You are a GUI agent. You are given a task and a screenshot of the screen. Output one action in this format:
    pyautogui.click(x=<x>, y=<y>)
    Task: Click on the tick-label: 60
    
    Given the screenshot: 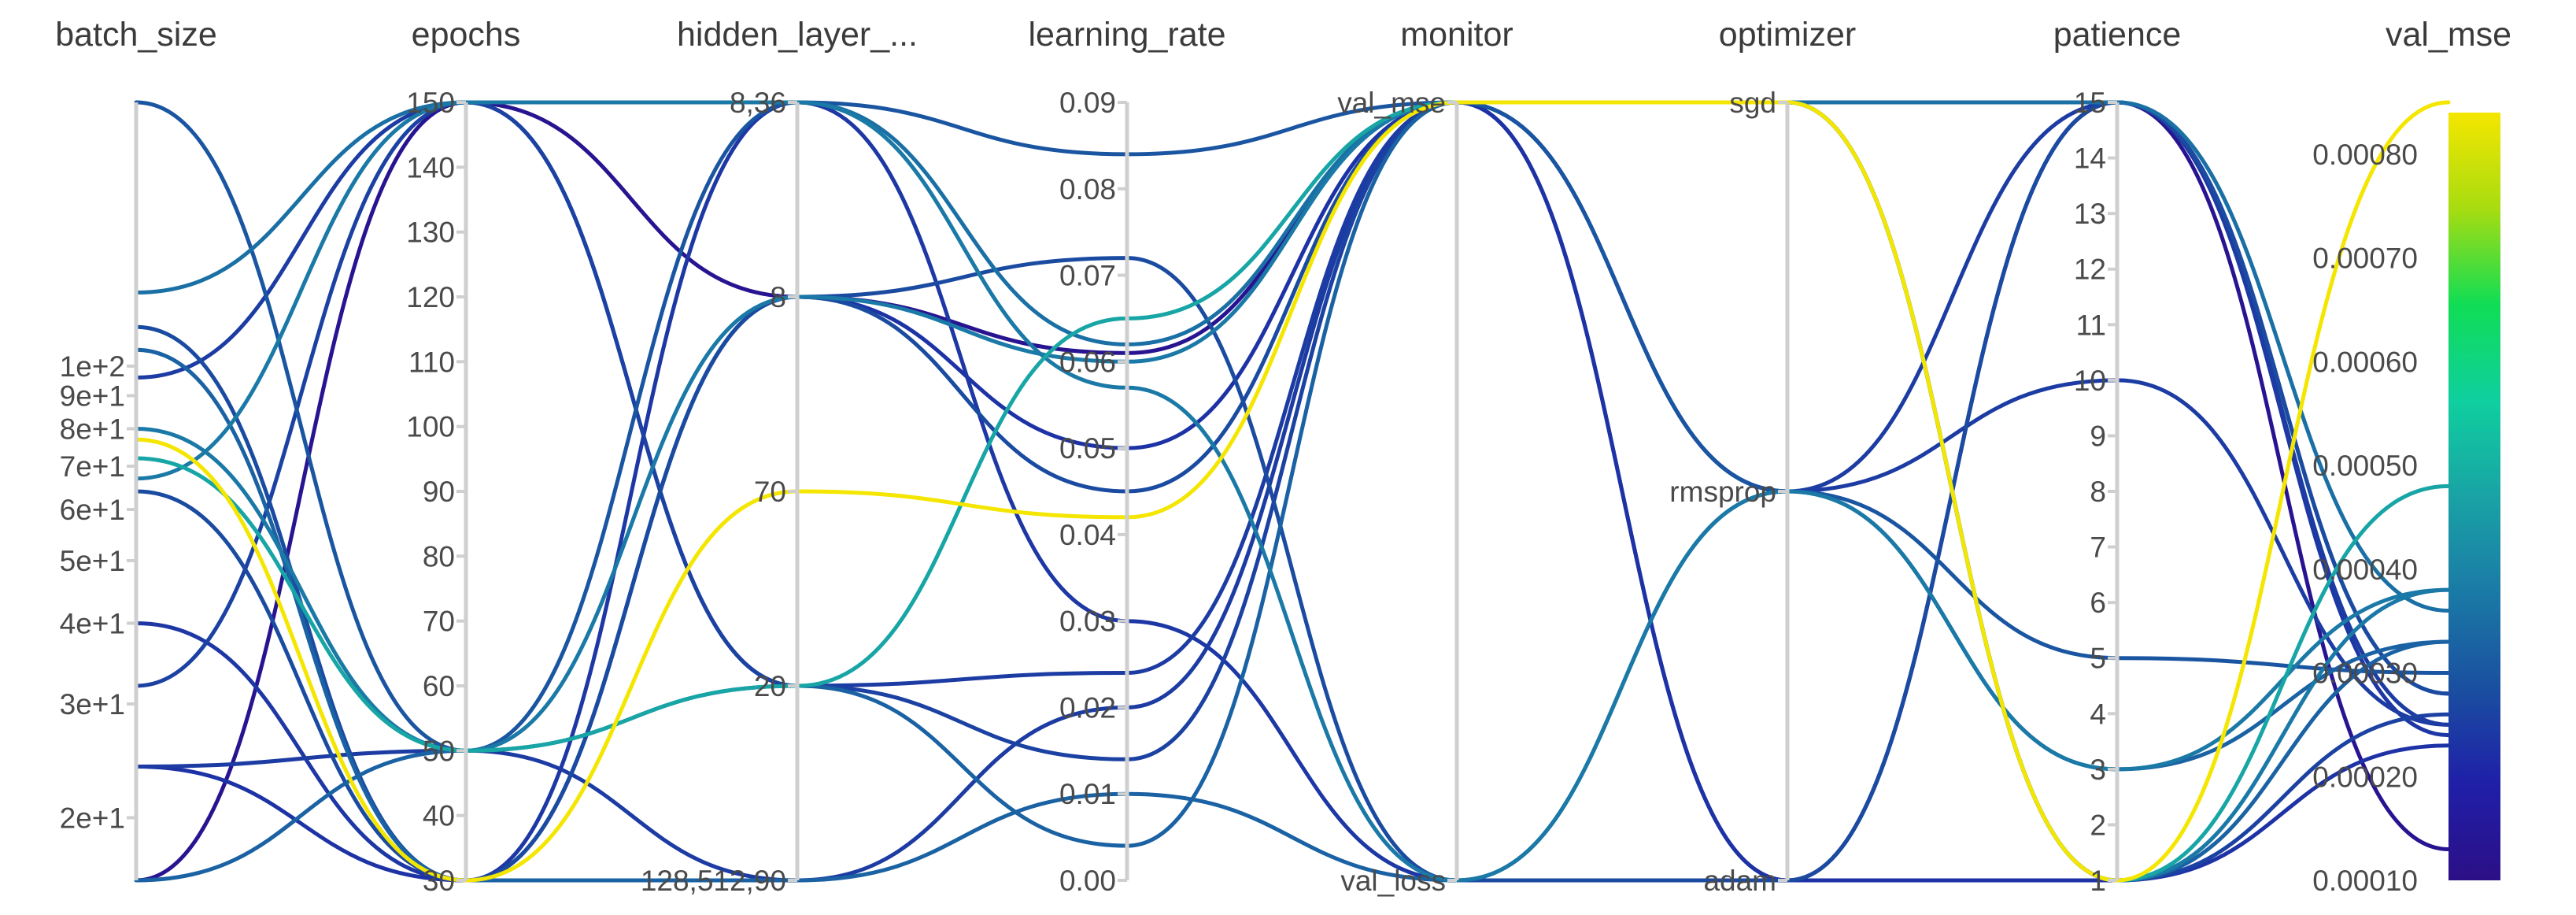 What is the action you would take?
    pyautogui.click(x=439, y=686)
    